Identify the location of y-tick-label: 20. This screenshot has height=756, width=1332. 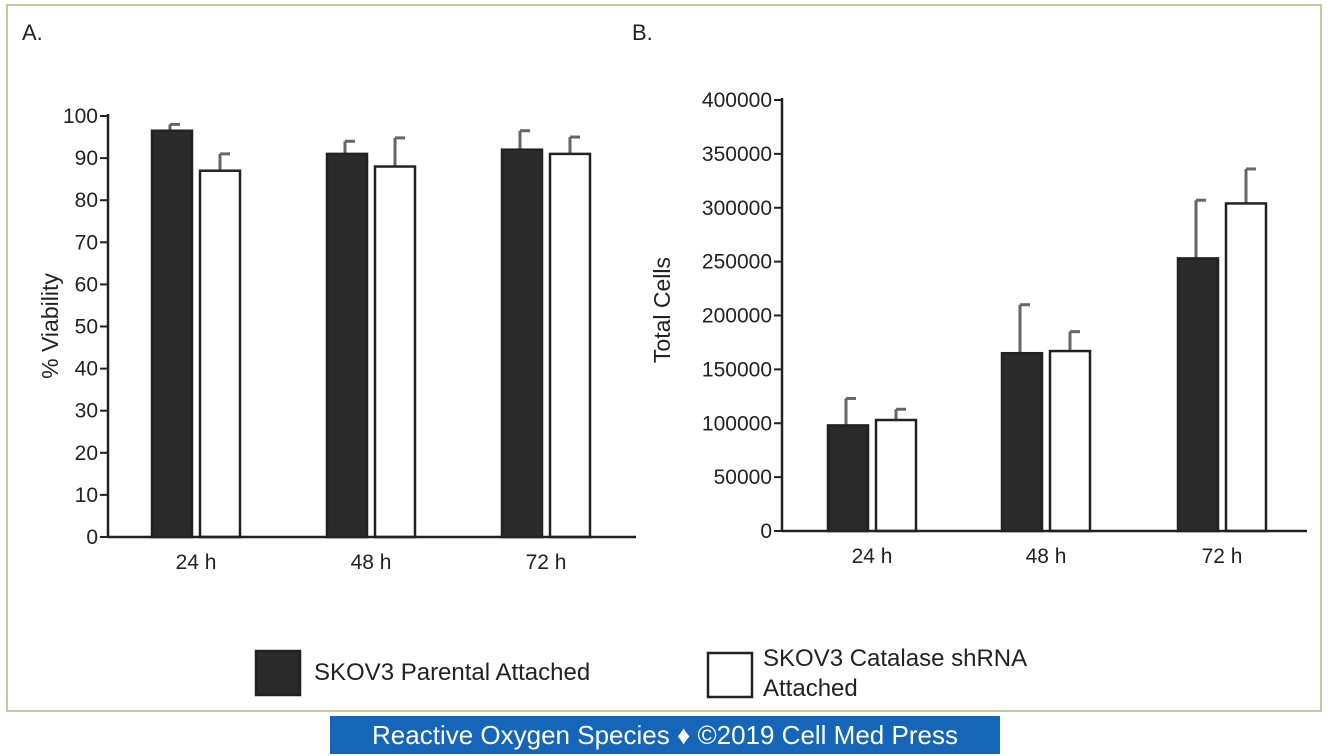
(86, 453).